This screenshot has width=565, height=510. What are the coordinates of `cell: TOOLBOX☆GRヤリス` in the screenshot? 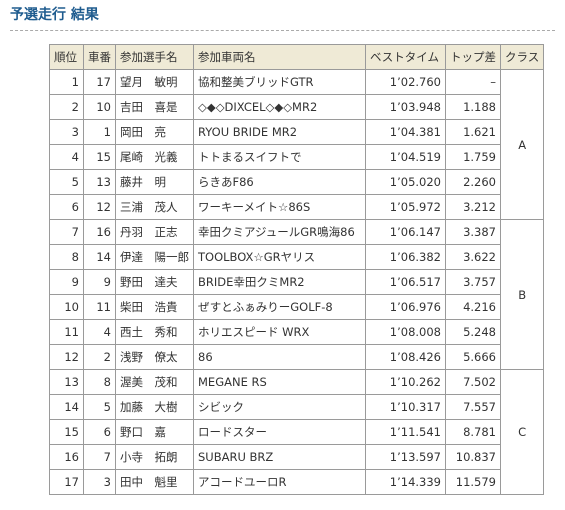 It's located at (279, 257).